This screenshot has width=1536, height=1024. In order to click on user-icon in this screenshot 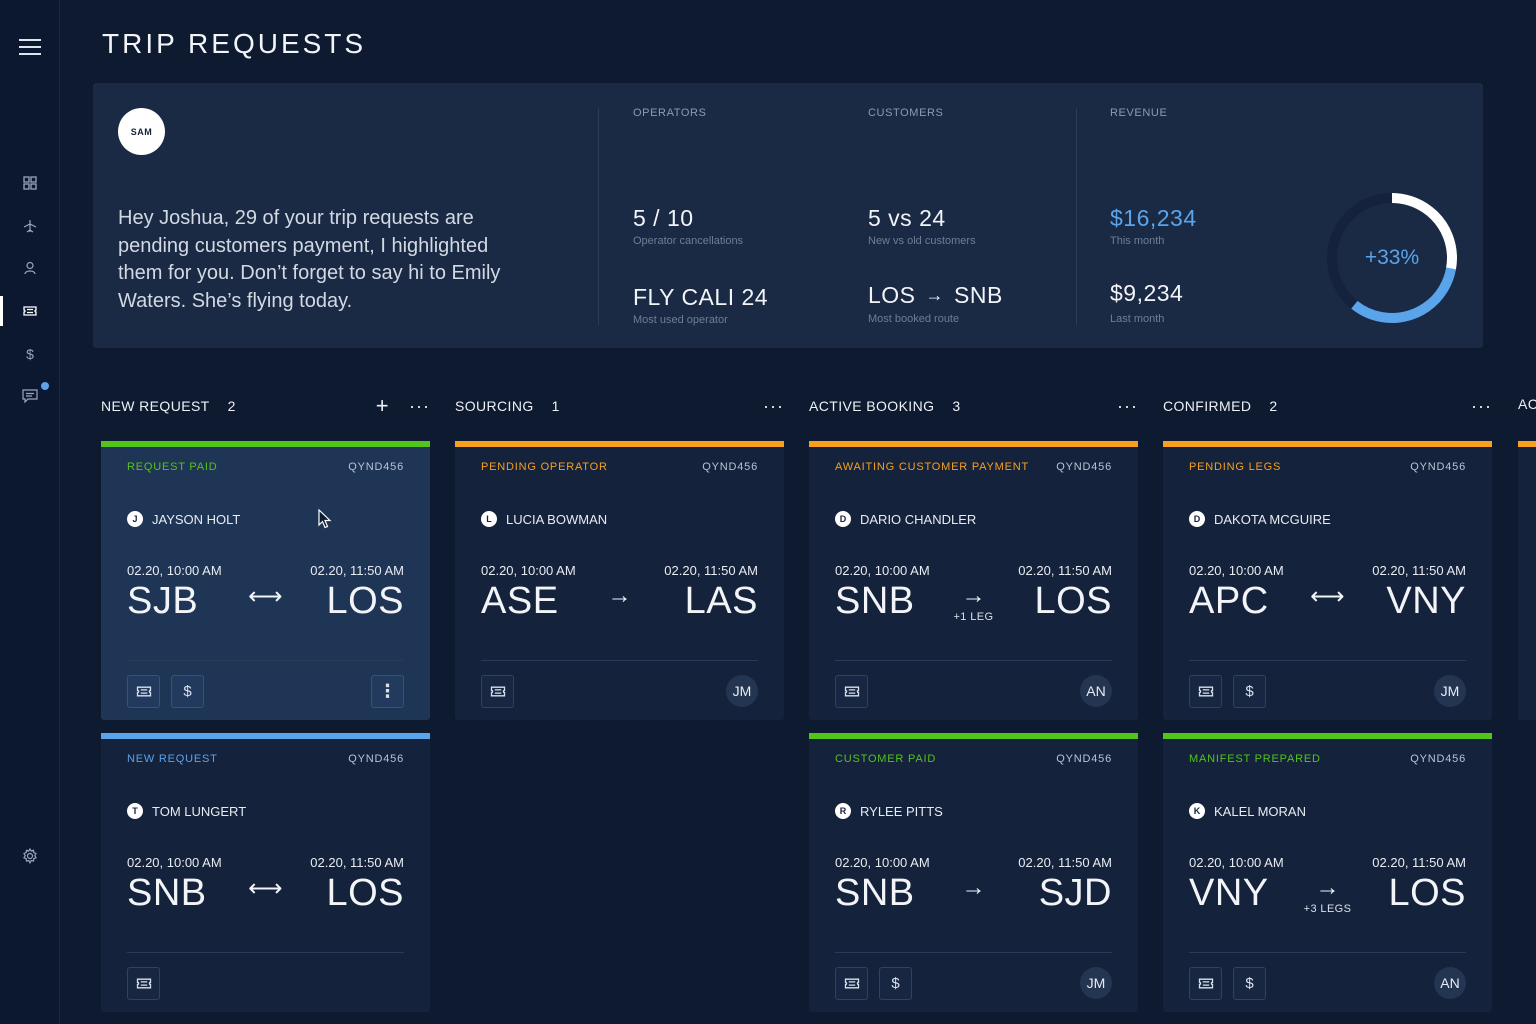, I will do `click(30, 268)`.